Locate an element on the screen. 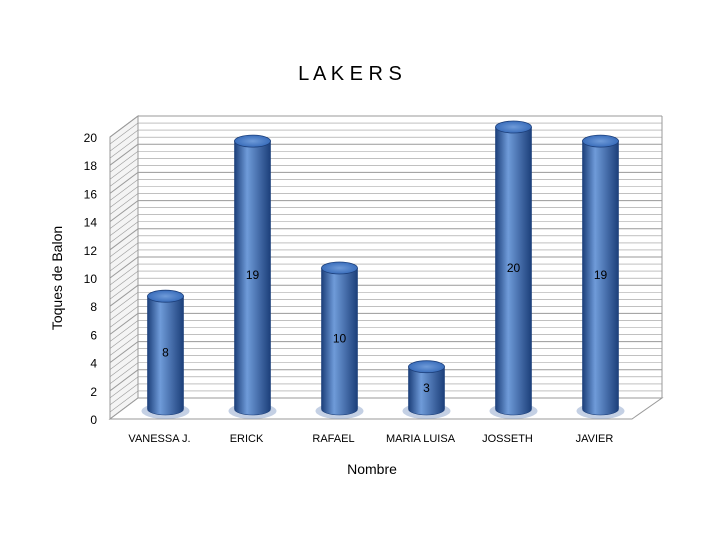 The image size is (720, 545). y-tick-label: 4 is located at coordinates (93, 364).